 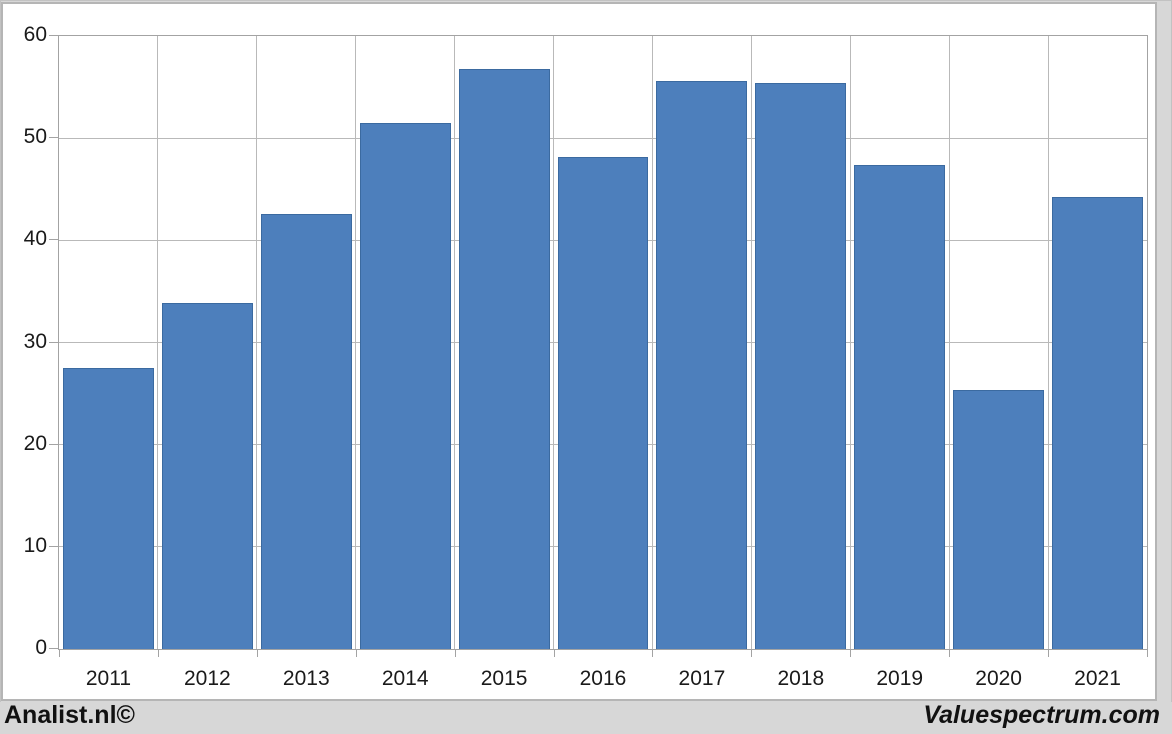 I want to click on footer-bar: Analist.nl© Valuespectrum.com, so click(x=586, y=717).